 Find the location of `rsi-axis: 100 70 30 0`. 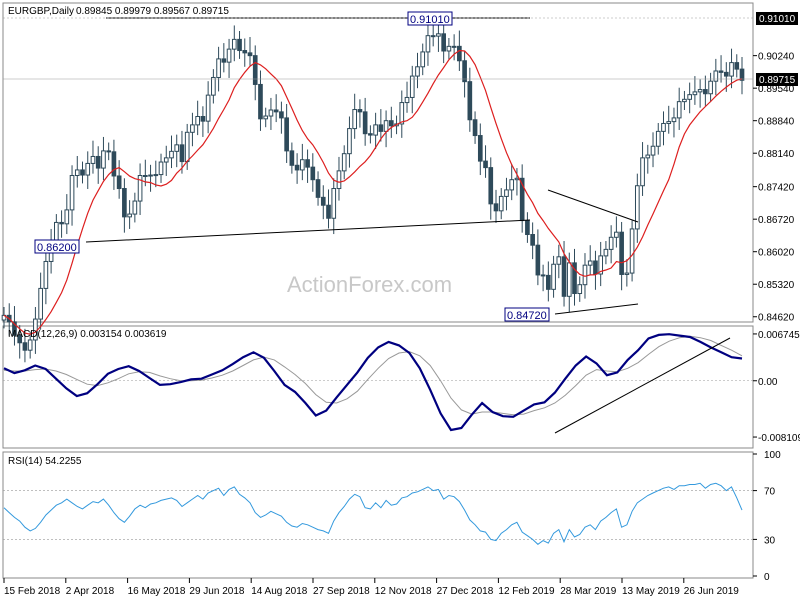

rsi-axis: 100 70 30 0 is located at coordinates (772, 516).